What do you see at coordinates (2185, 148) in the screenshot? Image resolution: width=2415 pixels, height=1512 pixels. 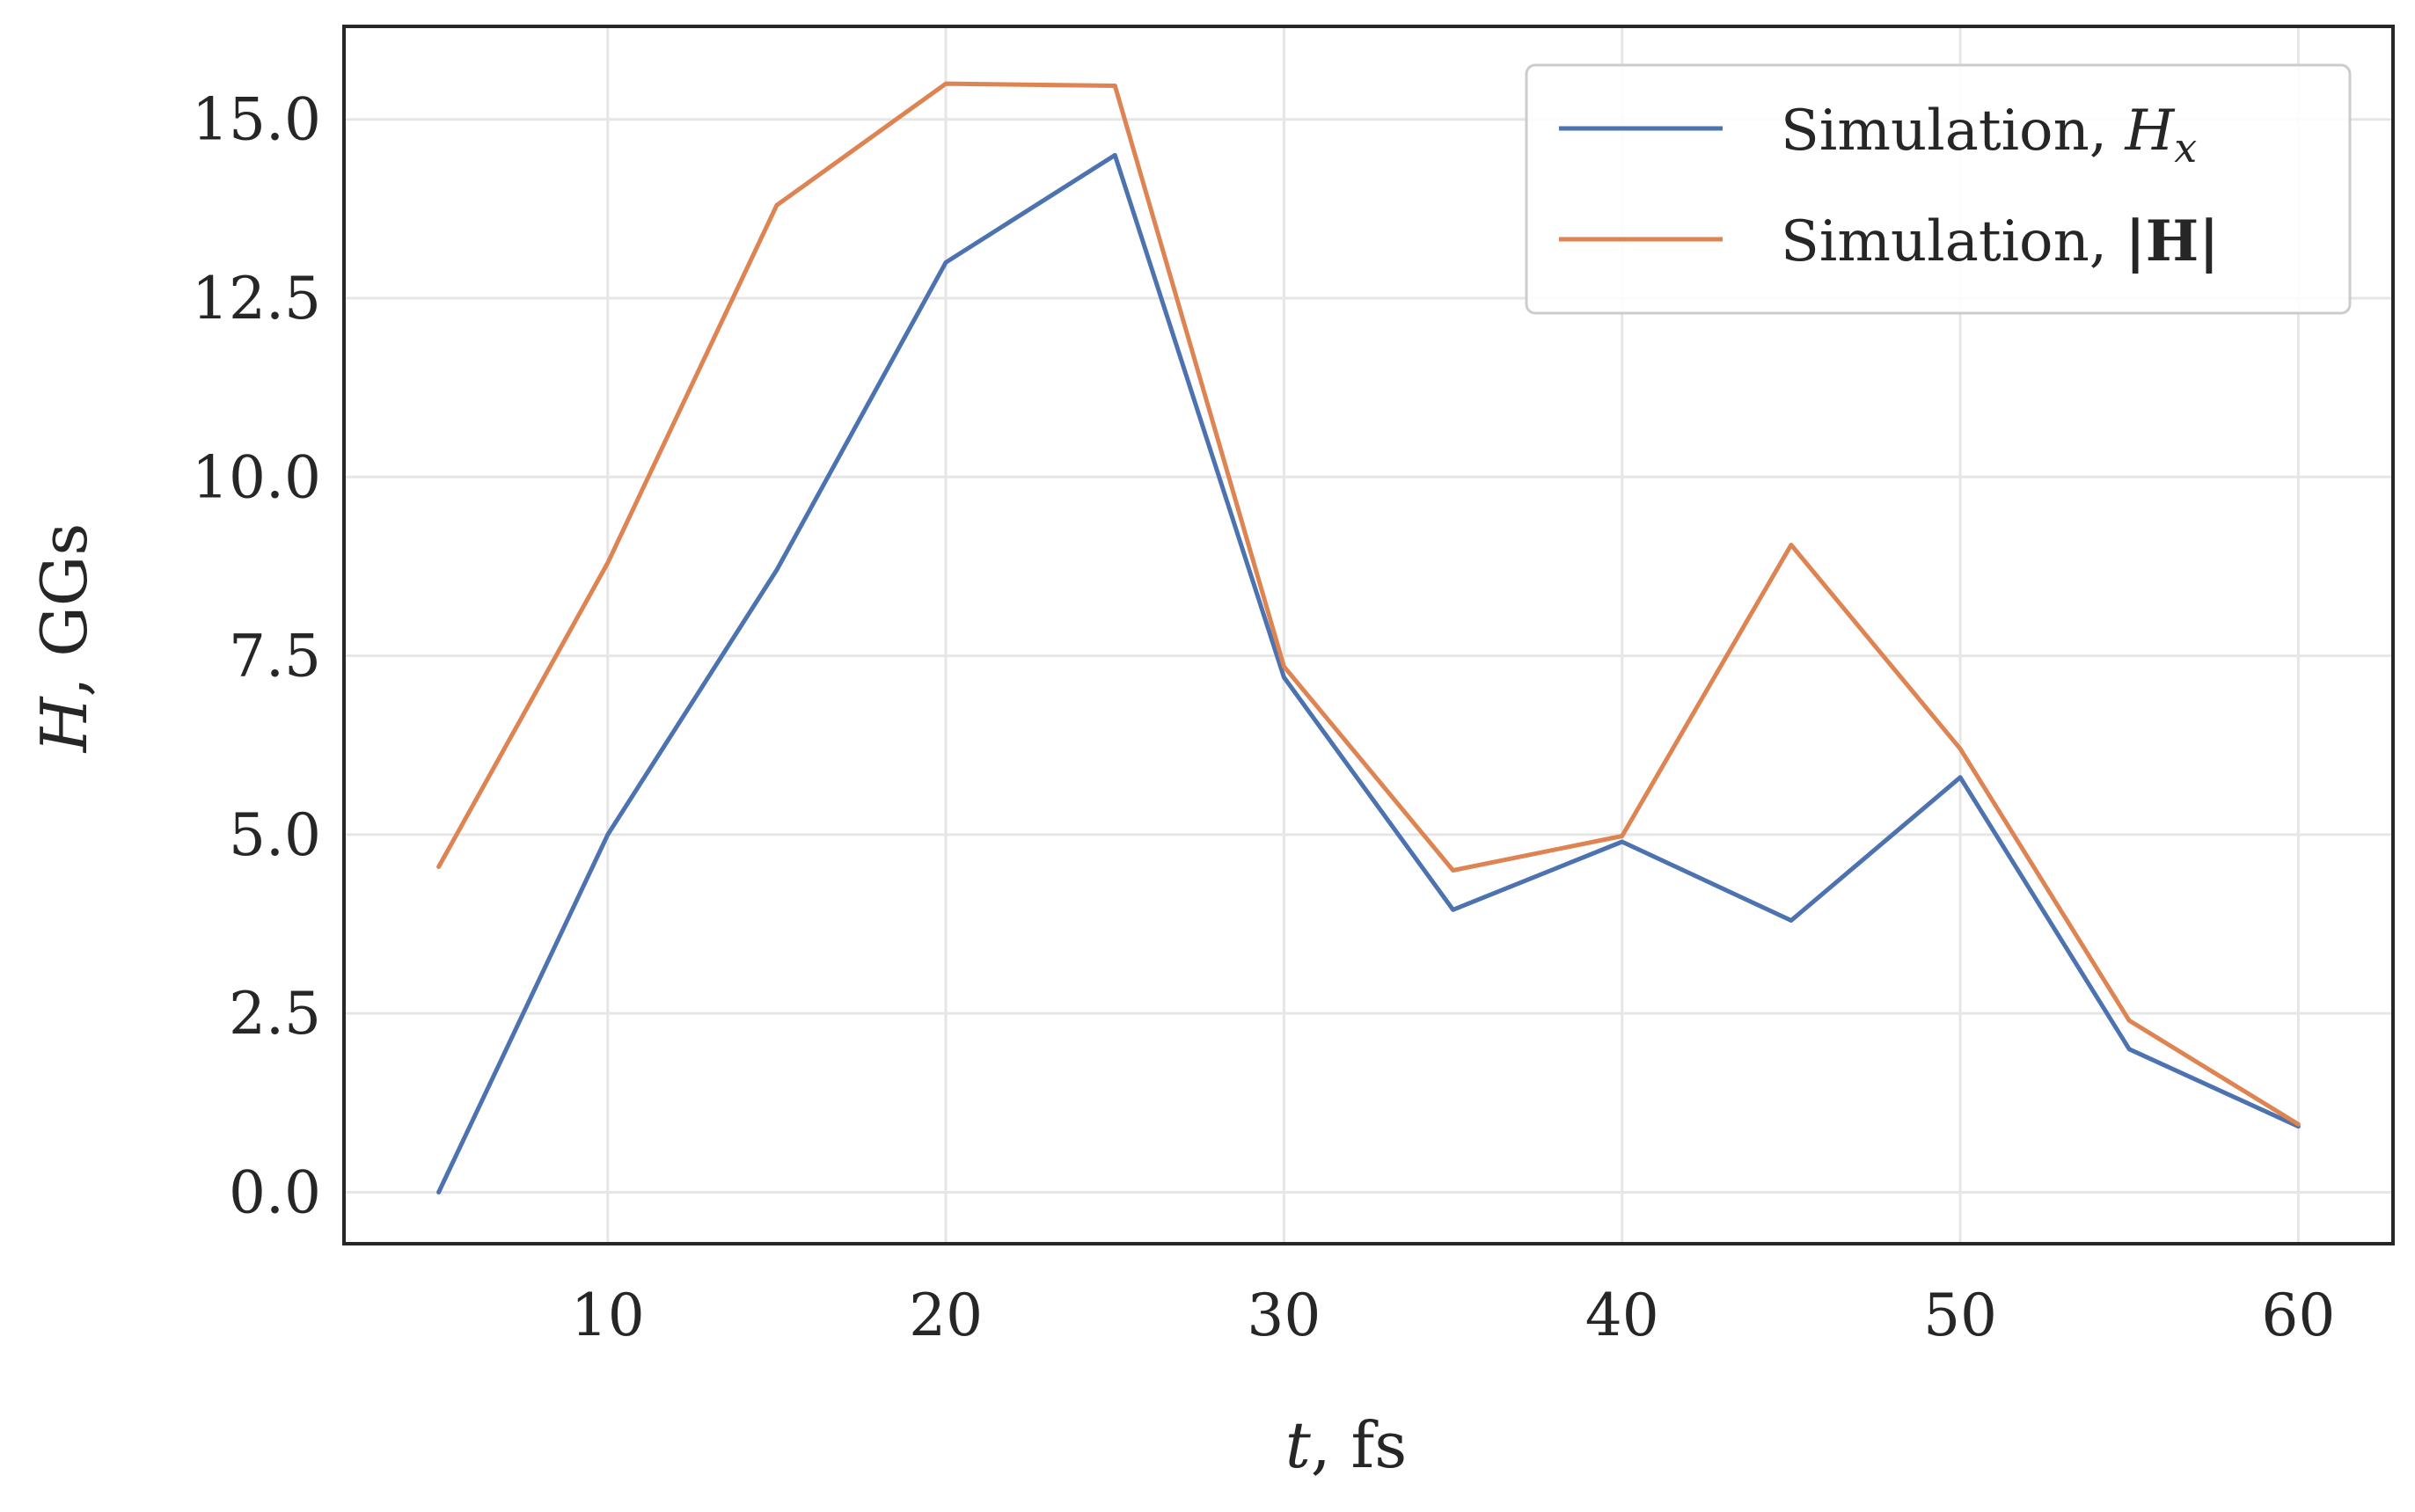 I see `legend-entry-hx-subscript: x` at bounding box center [2185, 148].